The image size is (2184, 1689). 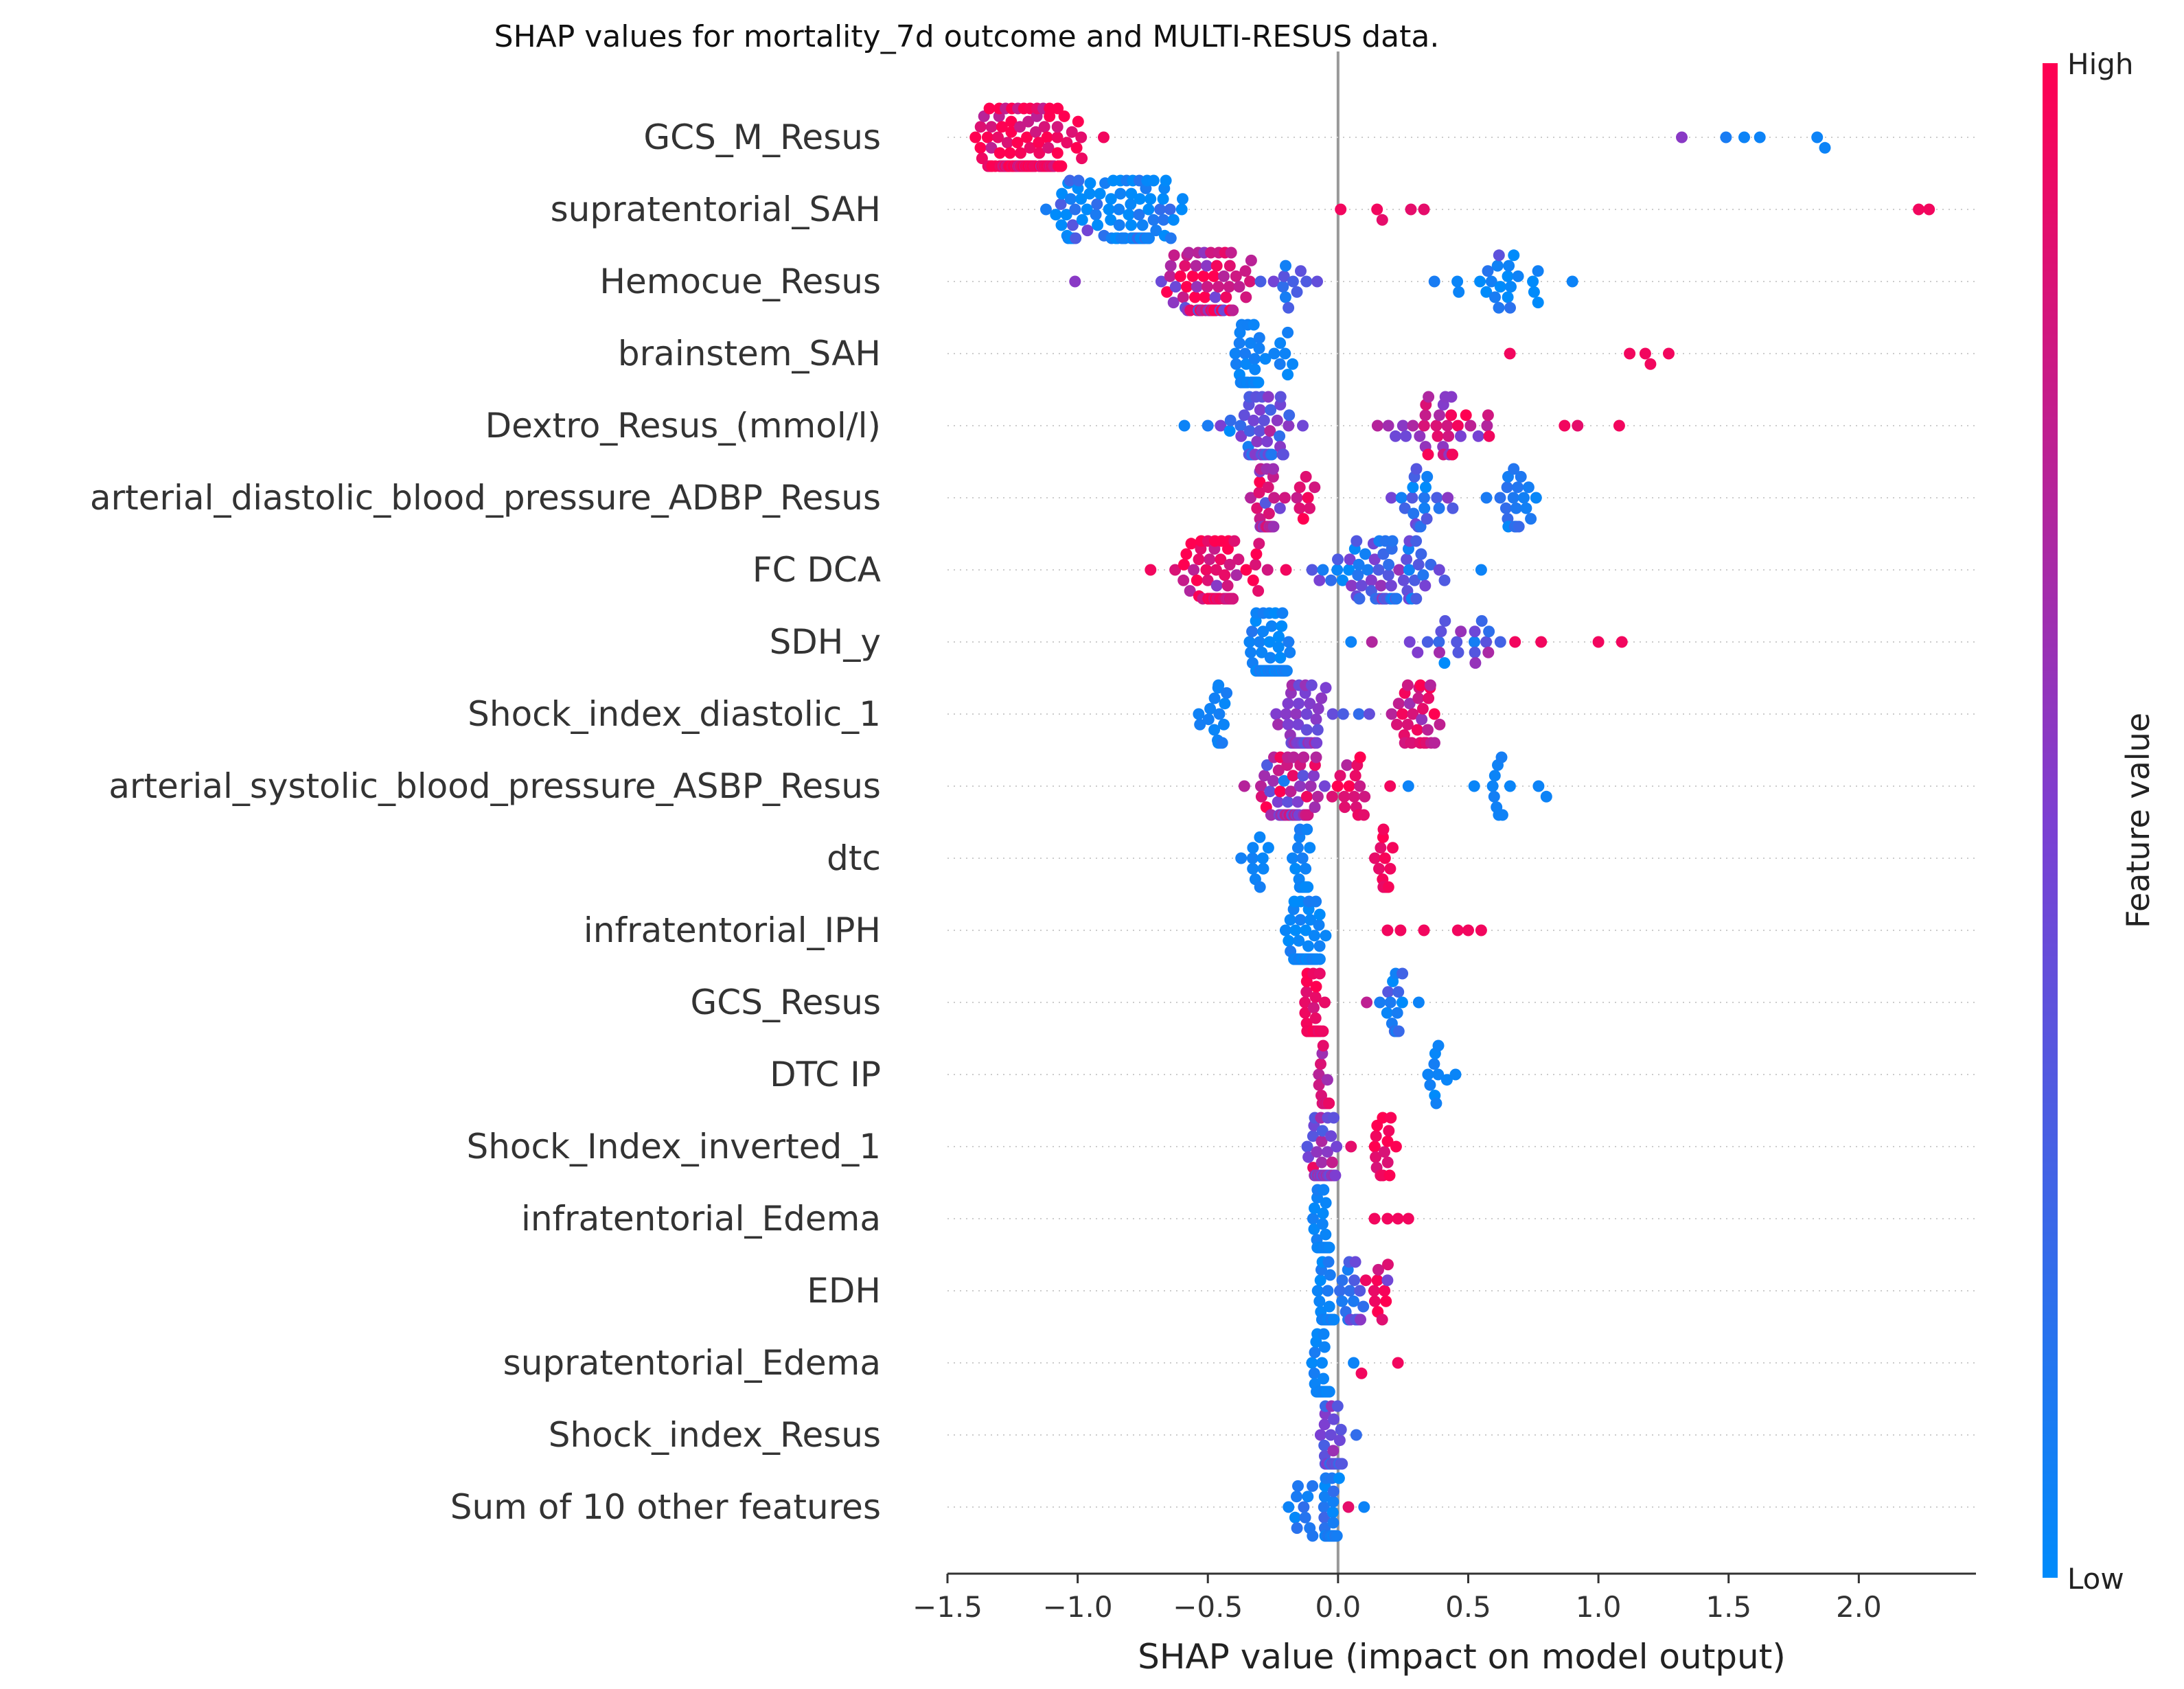 I want to click on x-axis-ticks: −1.5 −1.0 −0.5 0.0 0.5 1.0 1.5 2.0, so click(x=1397, y=1599).